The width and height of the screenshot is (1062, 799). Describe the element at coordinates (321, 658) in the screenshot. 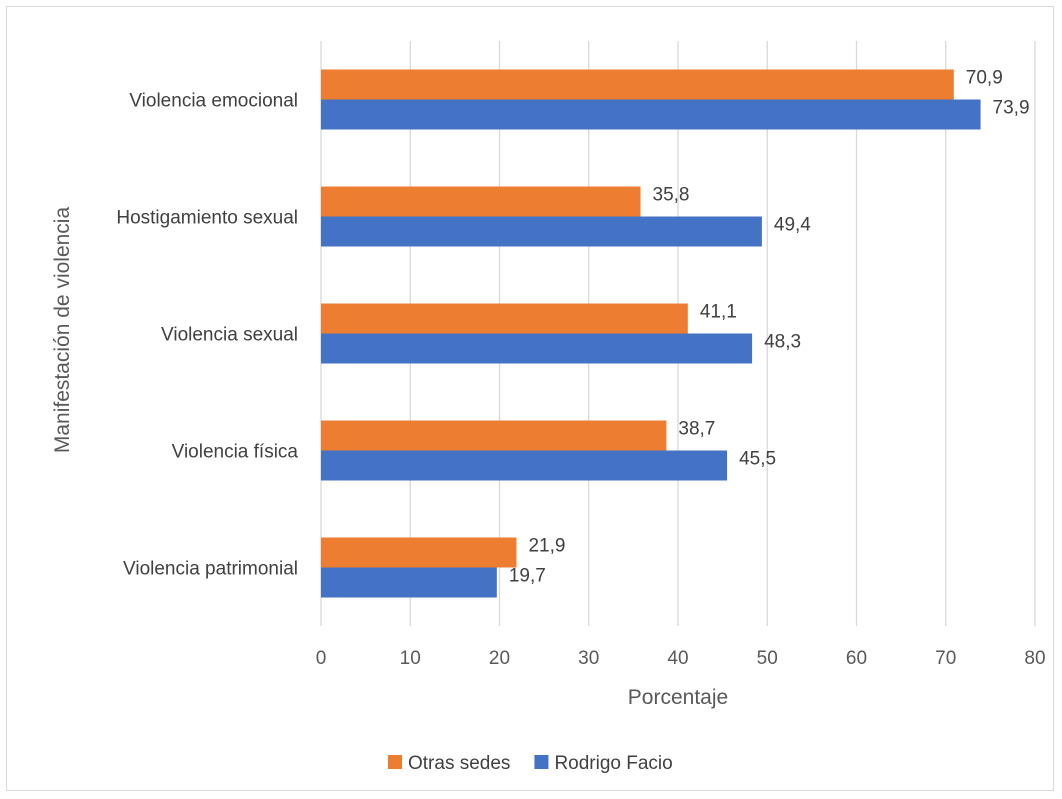

I see `x-tick-label: 0` at that location.